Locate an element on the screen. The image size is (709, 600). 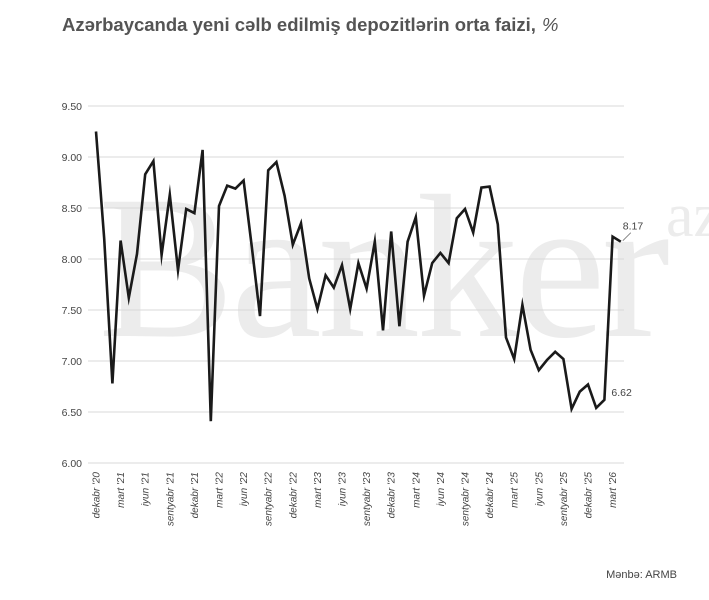
x-tick-label: dekabr '21 is located at coordinates (195, 495).